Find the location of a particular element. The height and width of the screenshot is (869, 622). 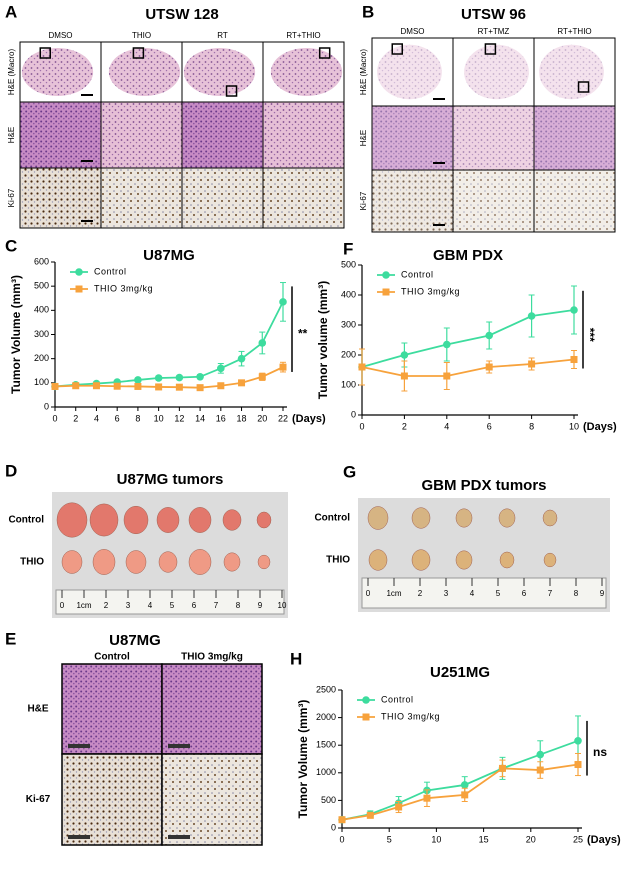

panel-letter: B is located at coordinates (368, 11).